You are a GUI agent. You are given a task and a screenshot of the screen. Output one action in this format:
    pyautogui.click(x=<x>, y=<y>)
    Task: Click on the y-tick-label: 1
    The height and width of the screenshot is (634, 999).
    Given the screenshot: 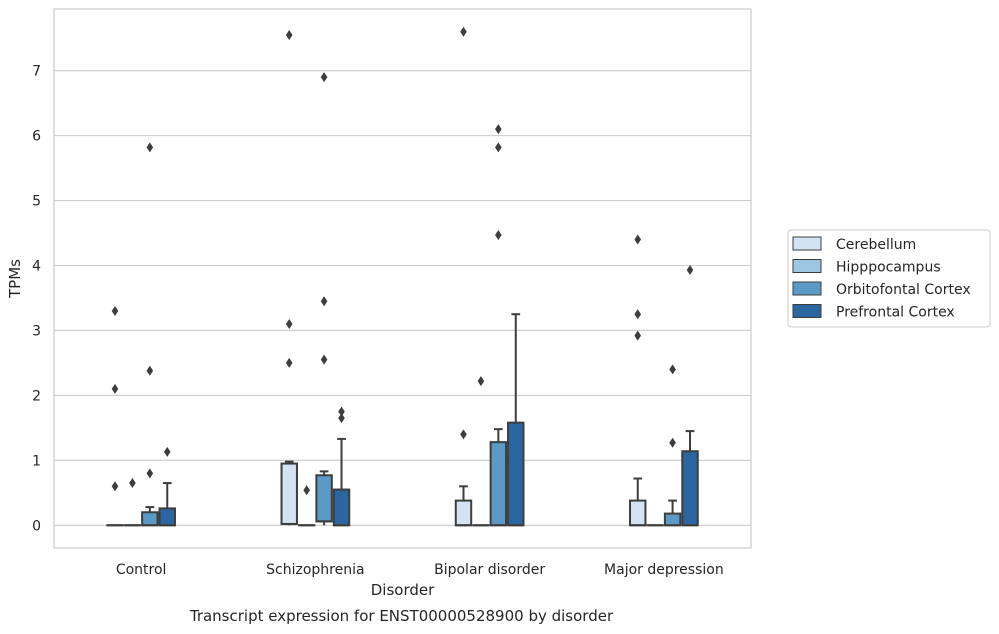 What is the action you would take?
    pyautogui.click(x=36, y=461)
    